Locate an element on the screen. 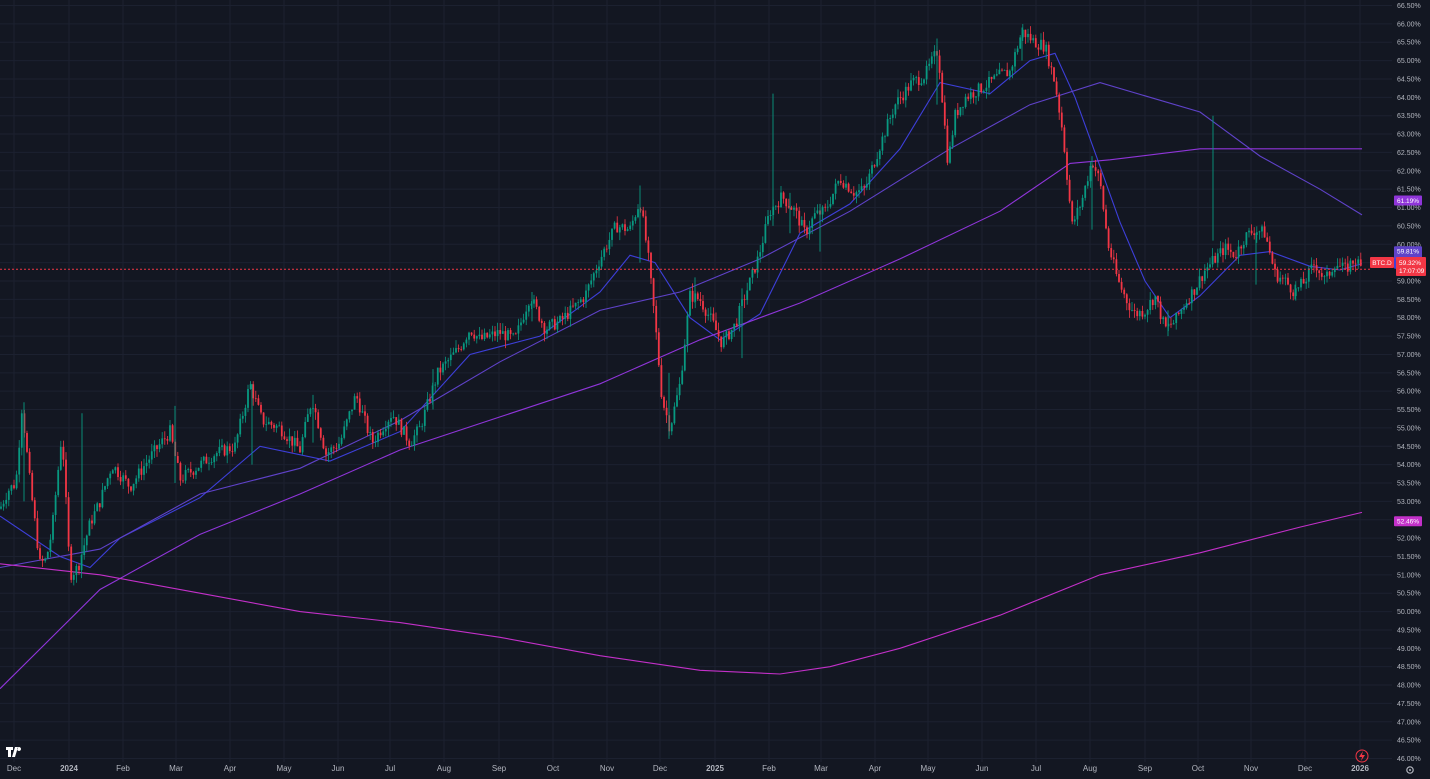 The width and height of the screenshot is (1430, 779). time-tick-label: Dec is located at coordinates (660, 768).